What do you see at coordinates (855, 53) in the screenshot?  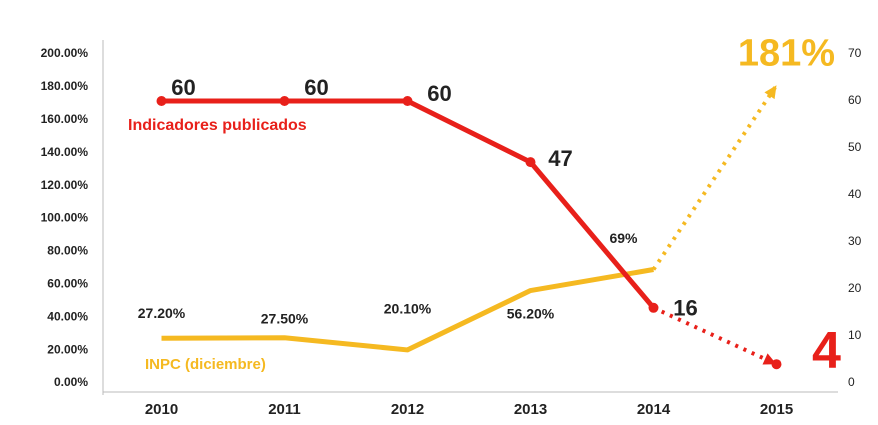 I see `y2-tick-label: 70` at bounding box center [855, 53].